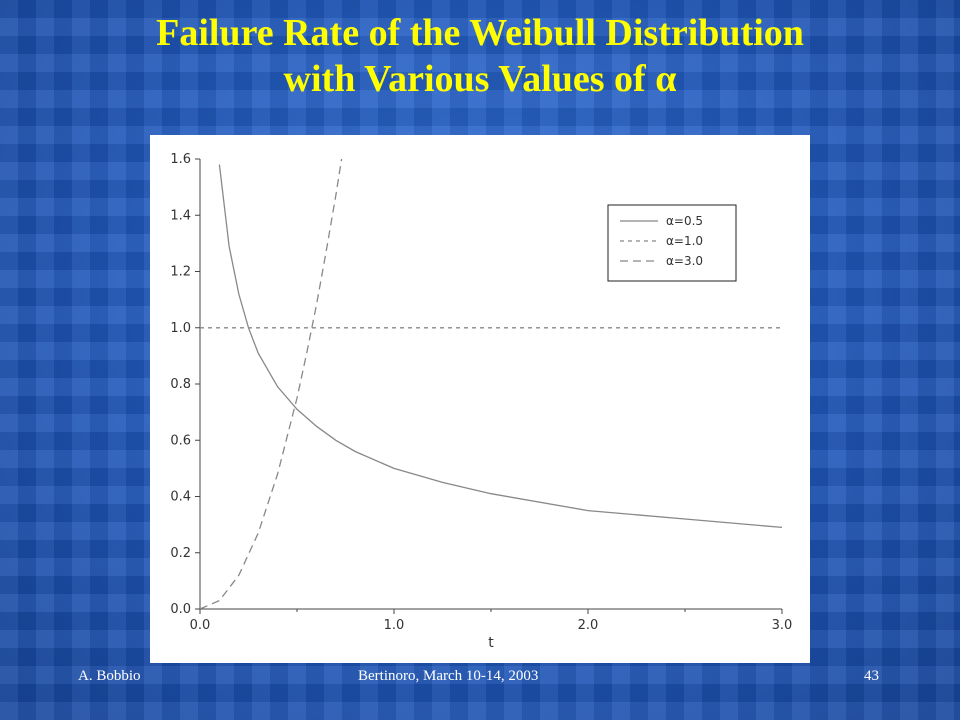 Image resolution: width=960 pixels, height=720 pixels. I want to click on y-tick-label: 0.2, so click(180, 553).